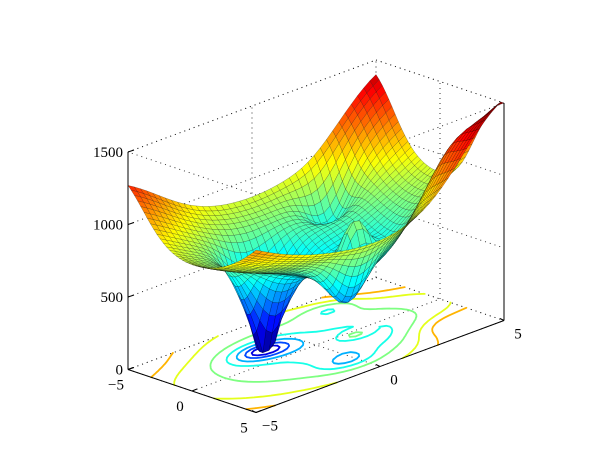  What do you see at coordinates (270, 427) in the screenshot?
I see `y-tick-label: −5` at bounding box center [270, 427].